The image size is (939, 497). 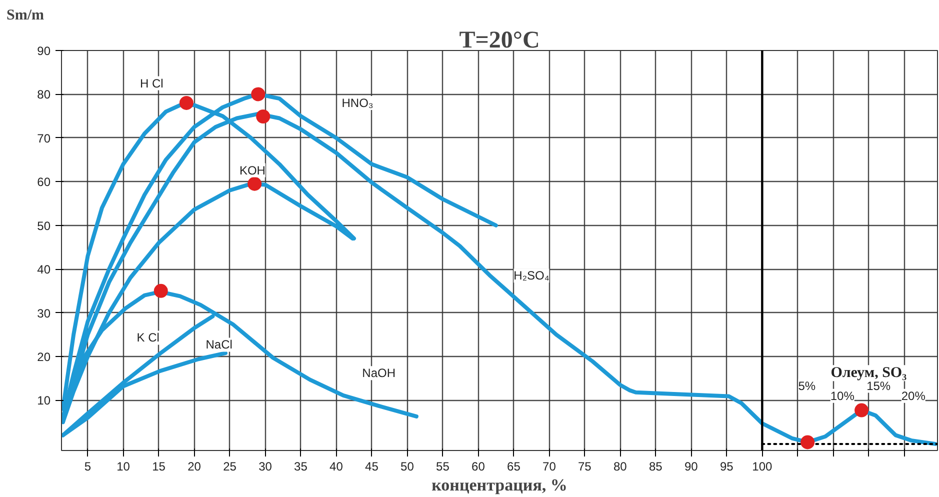 What do you see at coordinates (337, 467) in the screenshot?
I see `x-tick-label: 40` at bounding box center [337, 467].